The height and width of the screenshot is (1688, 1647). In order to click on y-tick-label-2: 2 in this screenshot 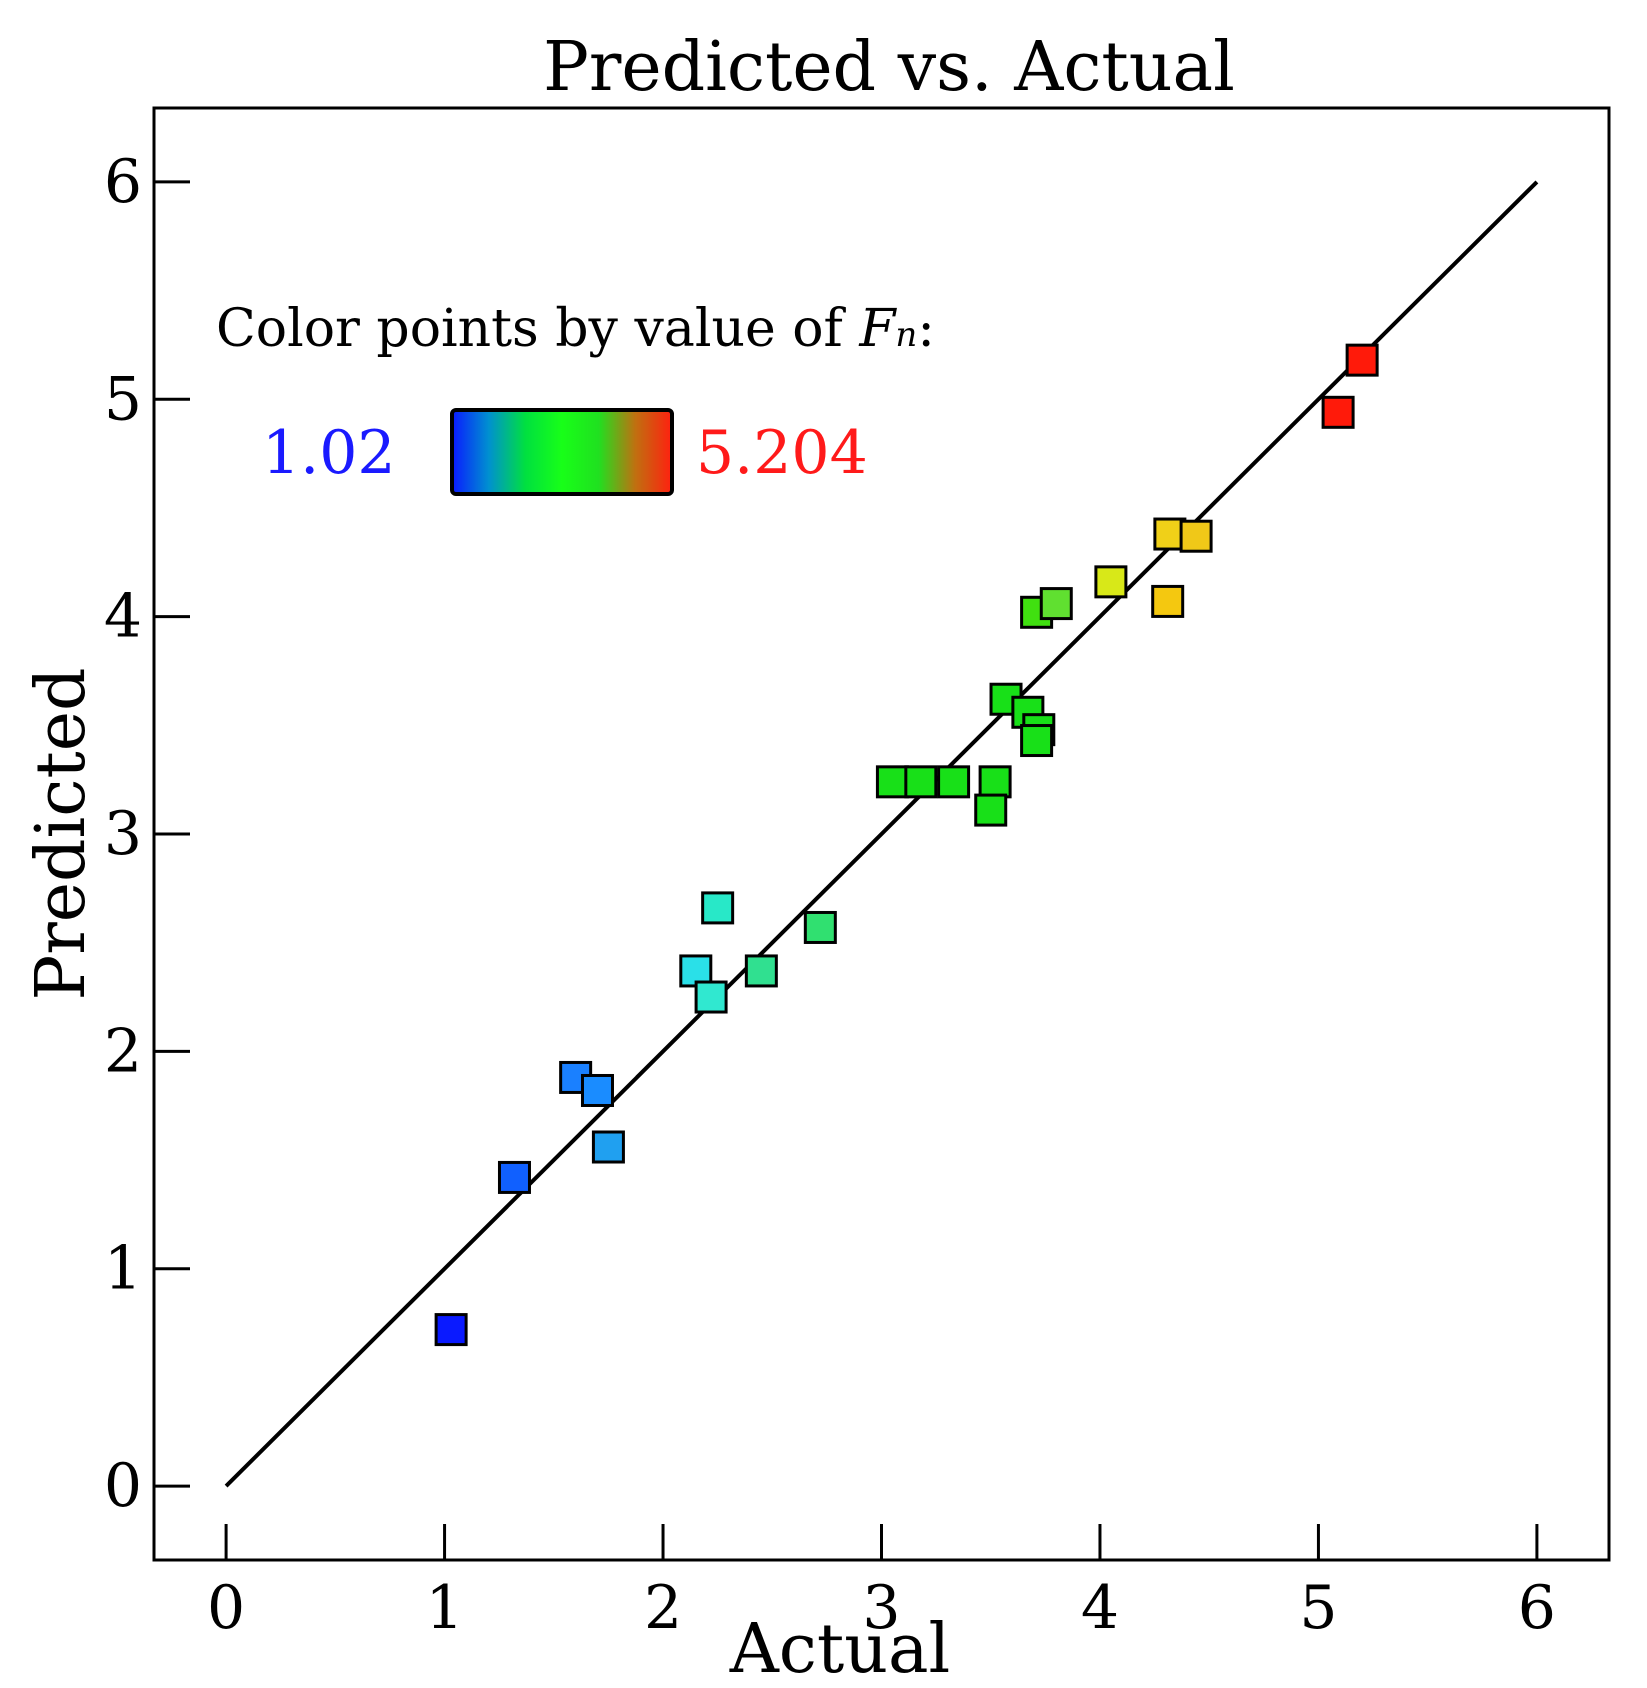, I will do `click(123, 1051)`.